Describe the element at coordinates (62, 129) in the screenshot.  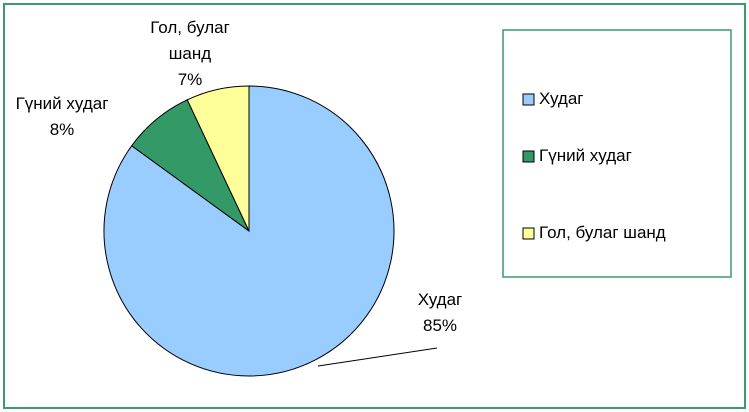
I see `data-label-value: 8%` at that location.